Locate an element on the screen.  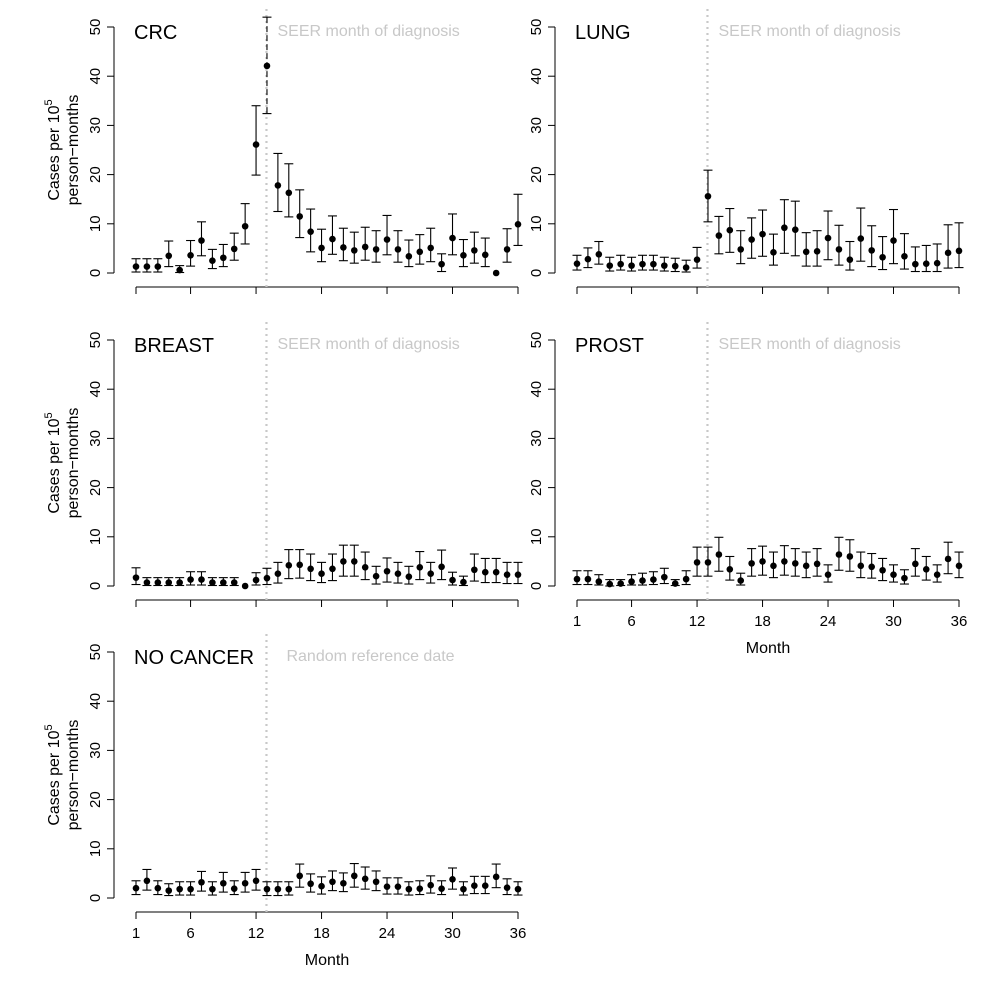
x-tick-label: 1 is located at coordinates (577, 621).